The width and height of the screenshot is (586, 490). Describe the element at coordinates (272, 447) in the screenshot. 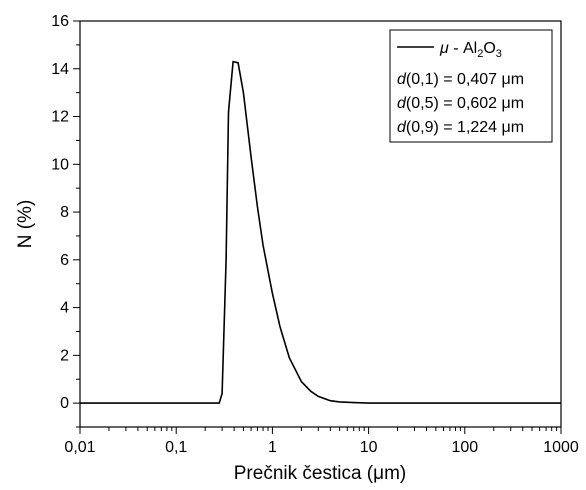

I see `x-tick-label: 1` at that location.